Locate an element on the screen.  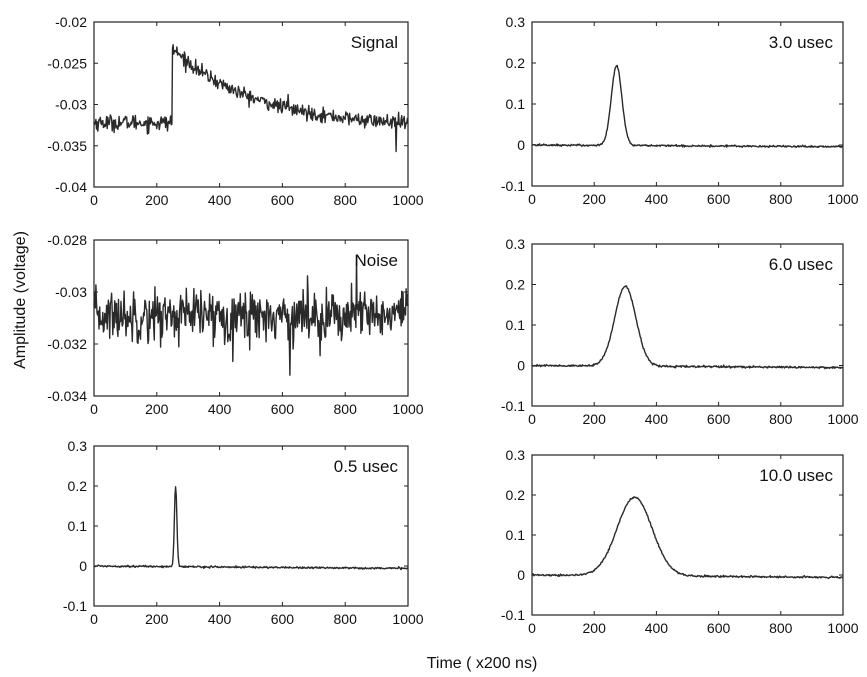
y-tick-label: -0.035 is located at coordinates (67, 146).